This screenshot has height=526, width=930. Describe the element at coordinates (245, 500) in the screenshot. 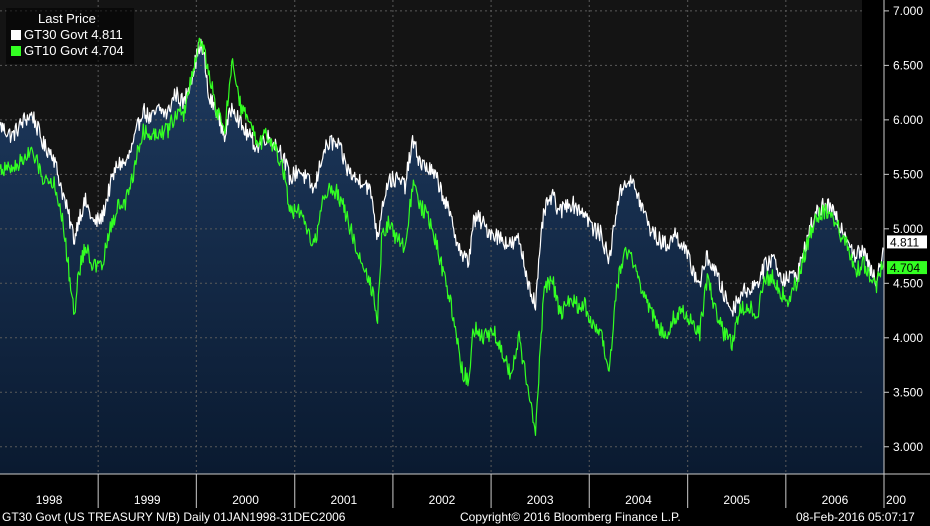

I see `x-tick-label: 2000` at that location.